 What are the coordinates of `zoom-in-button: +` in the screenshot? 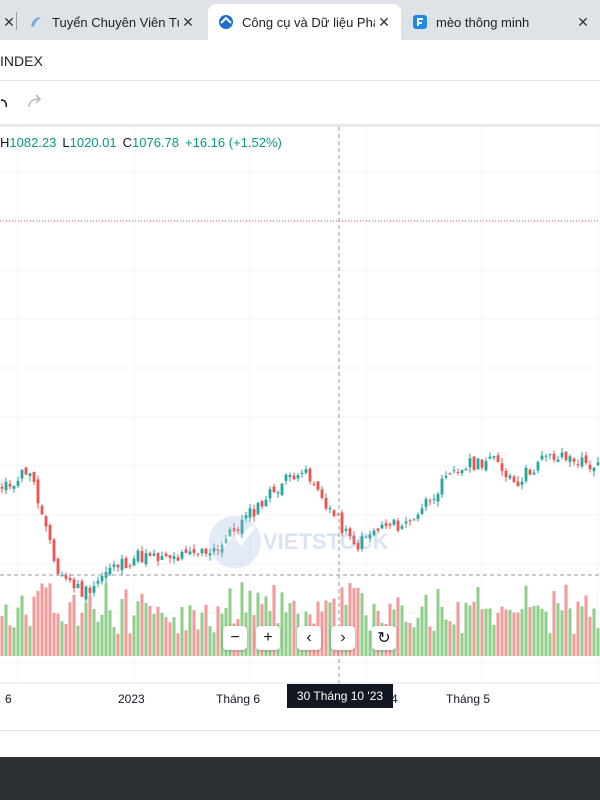 It's located at (268, 638).